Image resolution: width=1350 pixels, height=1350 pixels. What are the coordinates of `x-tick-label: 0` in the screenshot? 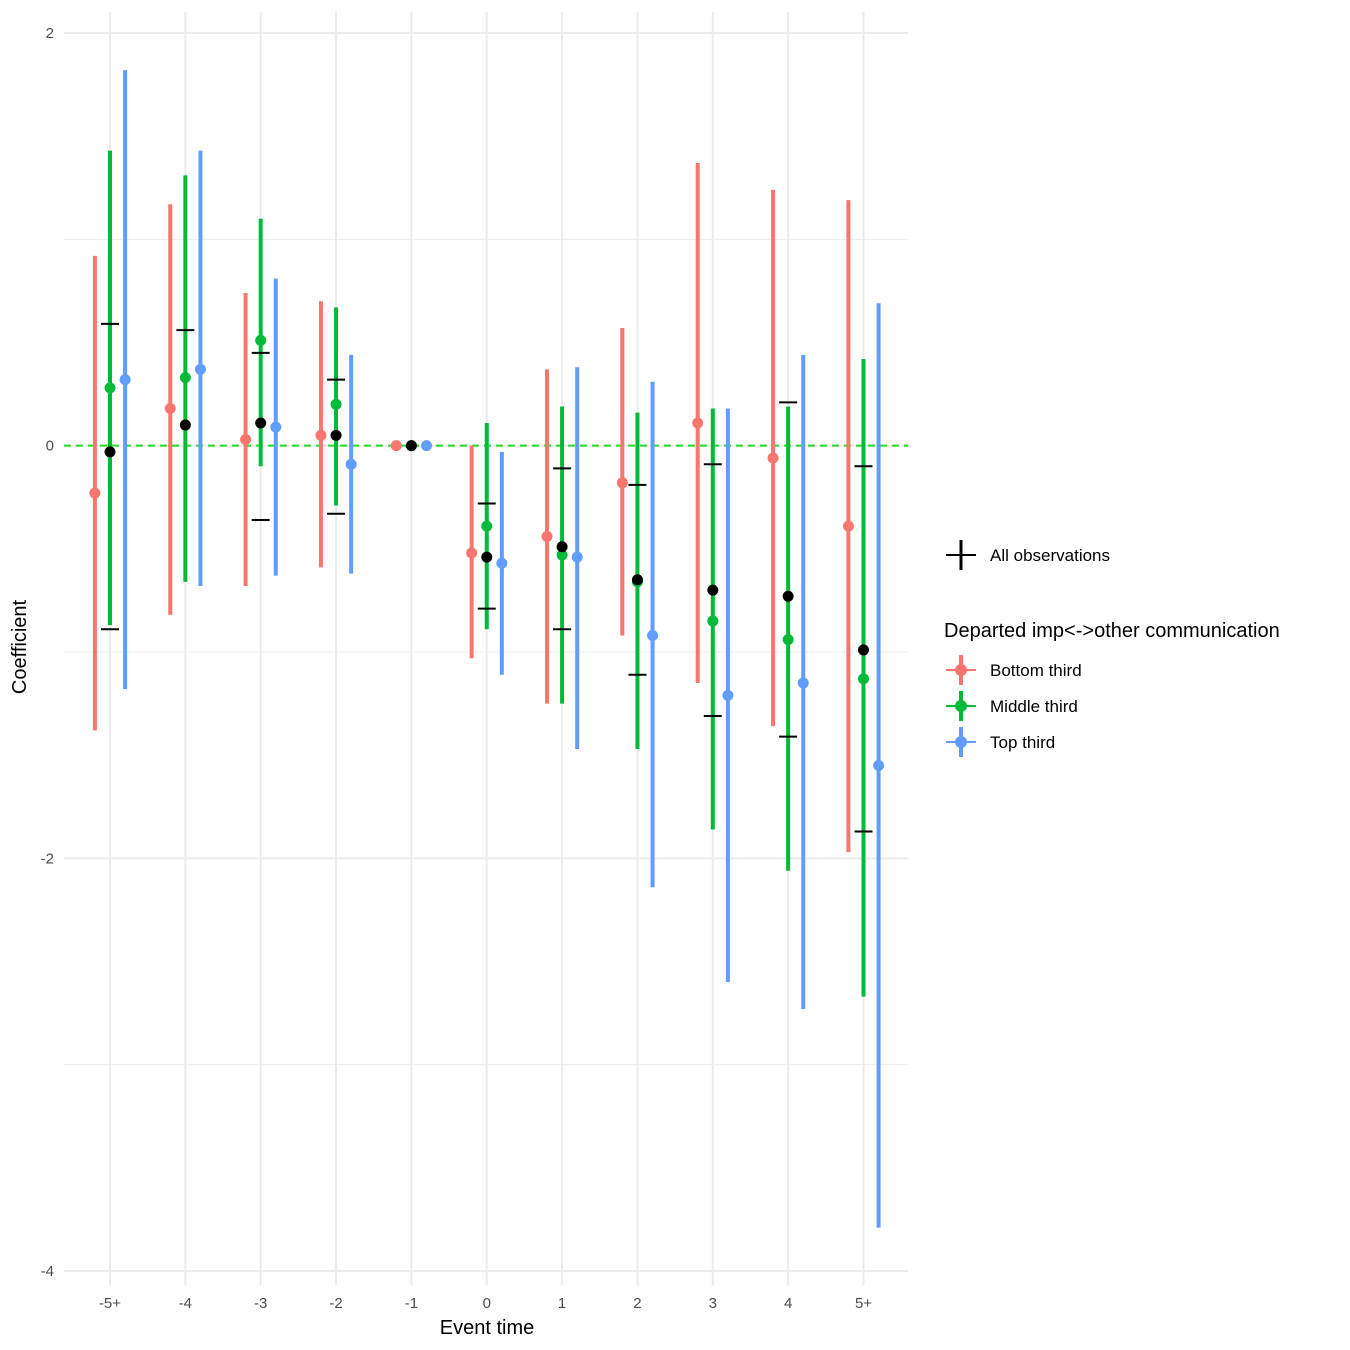 It's located at (487, 1303).